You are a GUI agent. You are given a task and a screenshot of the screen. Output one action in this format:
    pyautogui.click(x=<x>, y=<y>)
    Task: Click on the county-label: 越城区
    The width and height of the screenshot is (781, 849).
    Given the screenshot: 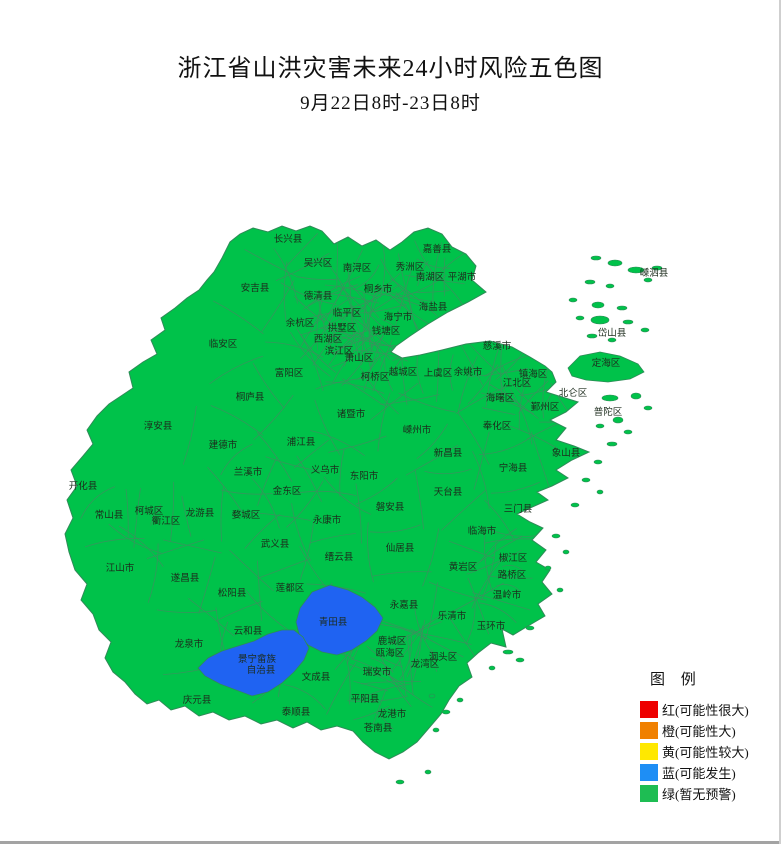 What is the action you would take?
    pyautogui.click(x=403, y=372)
    